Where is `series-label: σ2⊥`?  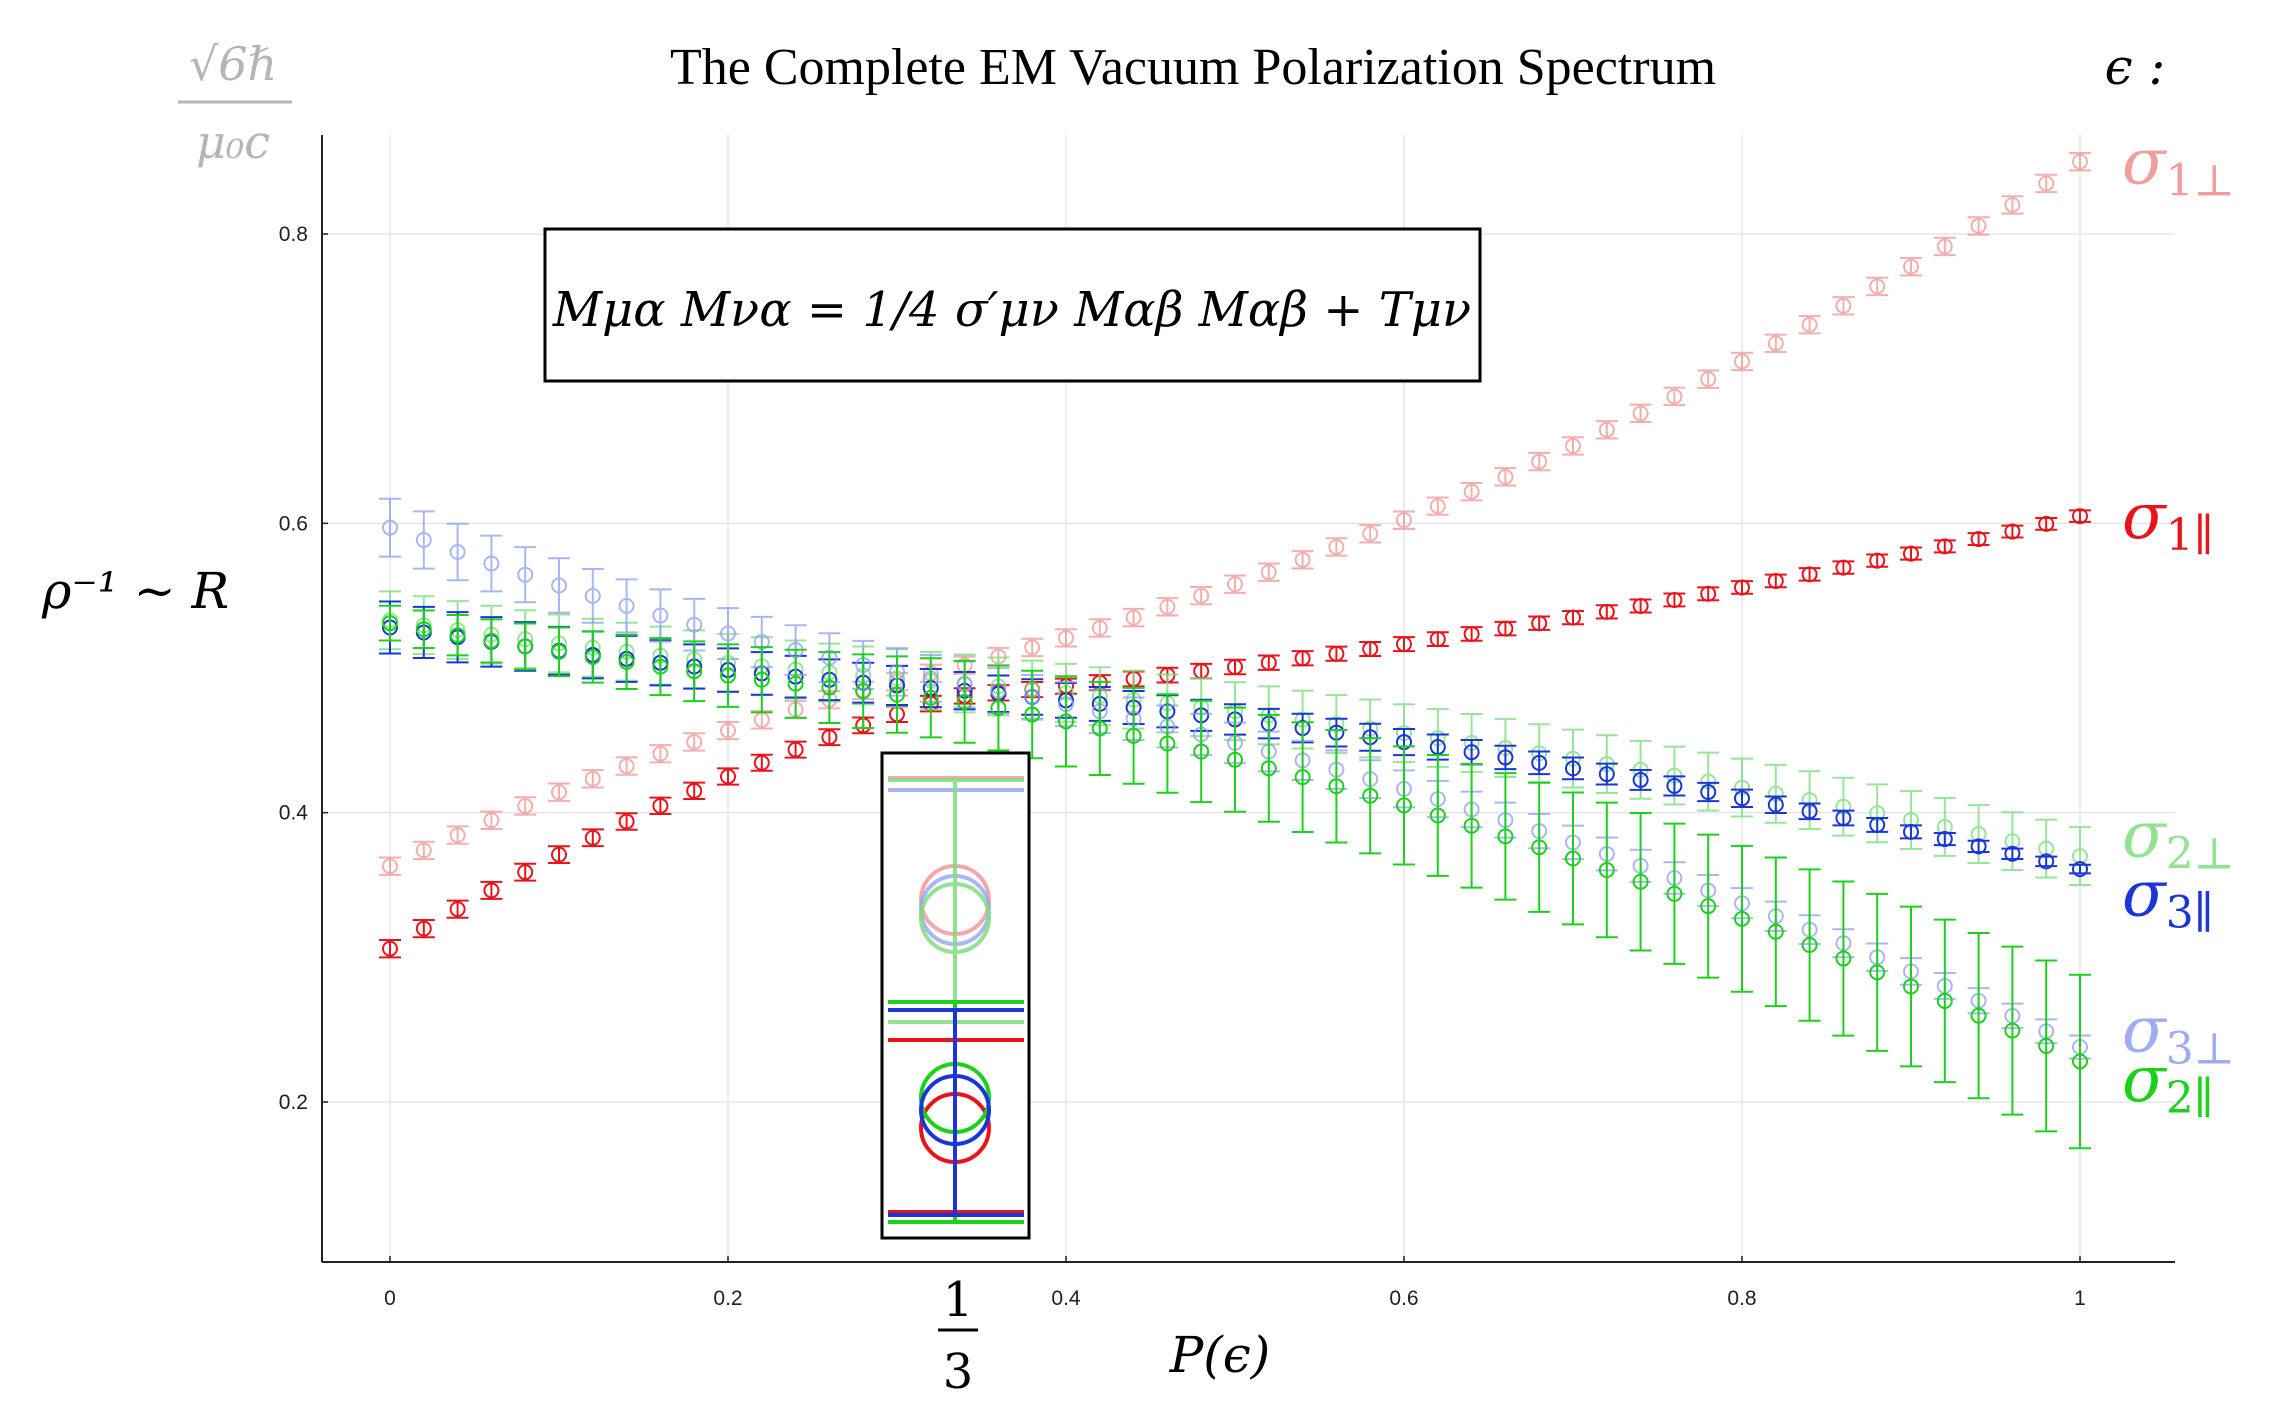 series-label: σ2⊥ is located at coordinates (2178, 838).